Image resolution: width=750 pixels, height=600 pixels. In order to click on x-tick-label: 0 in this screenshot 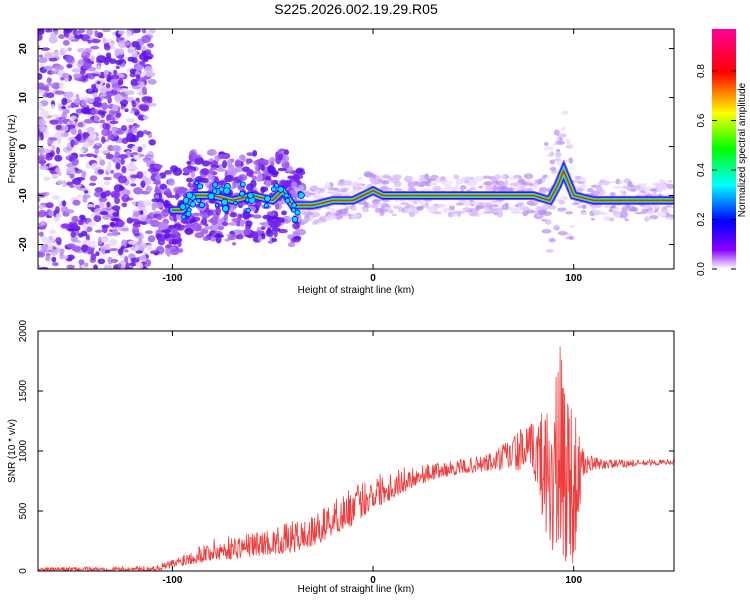, I will do `click(373, 278)`.